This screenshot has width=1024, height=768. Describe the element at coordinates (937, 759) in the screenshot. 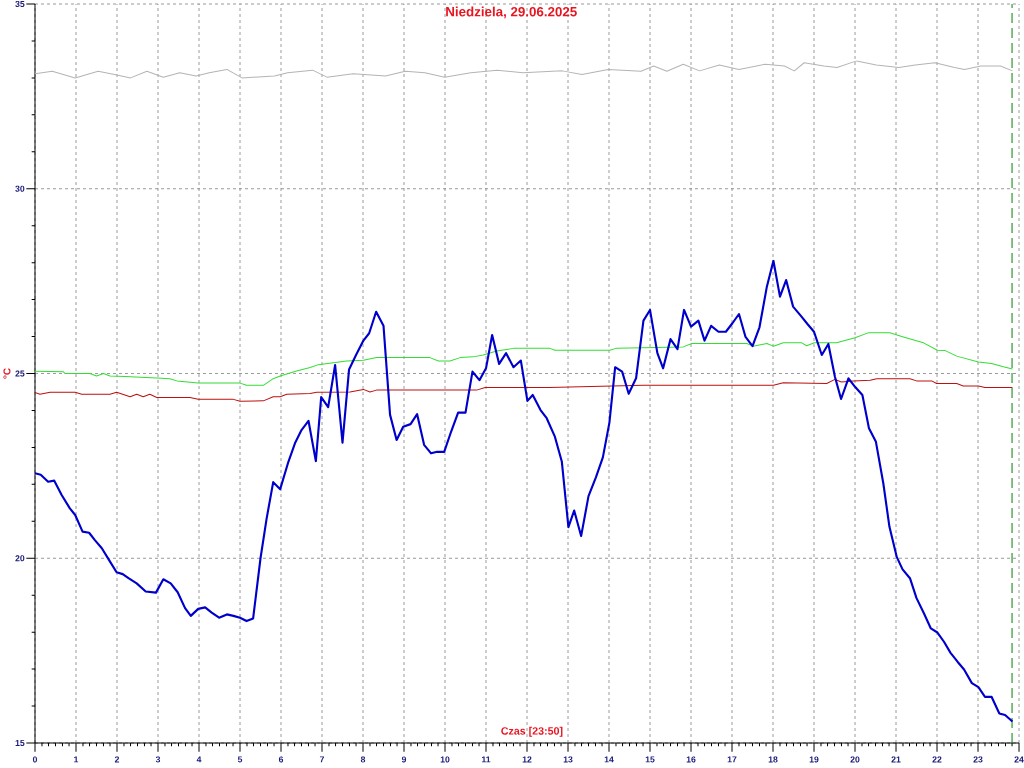

I see `x-tick-label: 22` at that location.